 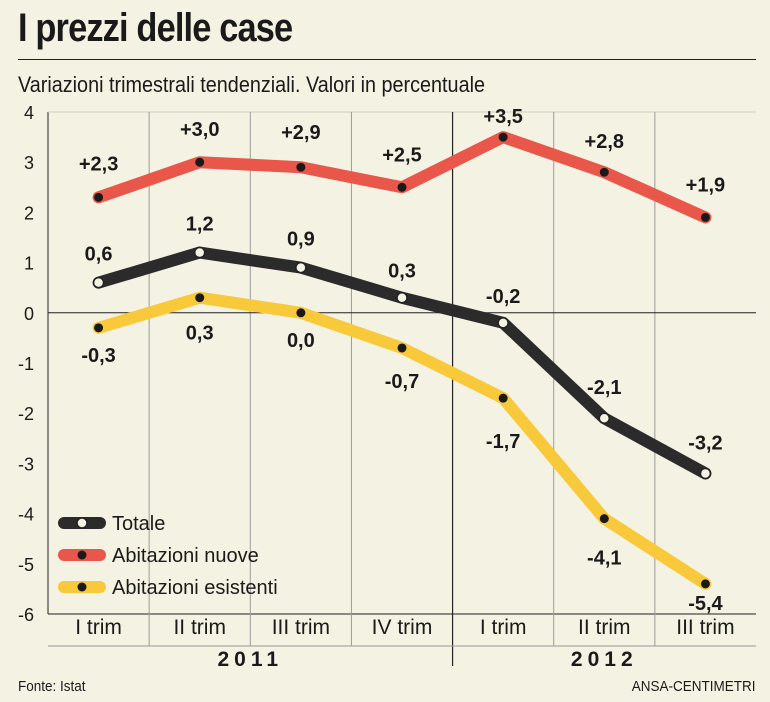 What do you see at coordinates (26, 414) in the screenshot?
I see `y-tick-label: -2` at bounding box center [26, 414].